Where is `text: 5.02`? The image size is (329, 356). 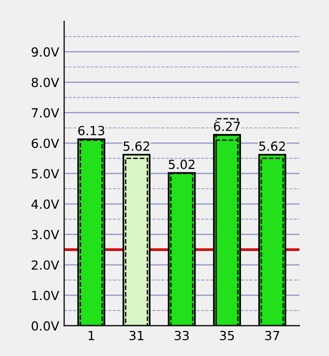 text: 5.02 is located at coordinates (181, 165).